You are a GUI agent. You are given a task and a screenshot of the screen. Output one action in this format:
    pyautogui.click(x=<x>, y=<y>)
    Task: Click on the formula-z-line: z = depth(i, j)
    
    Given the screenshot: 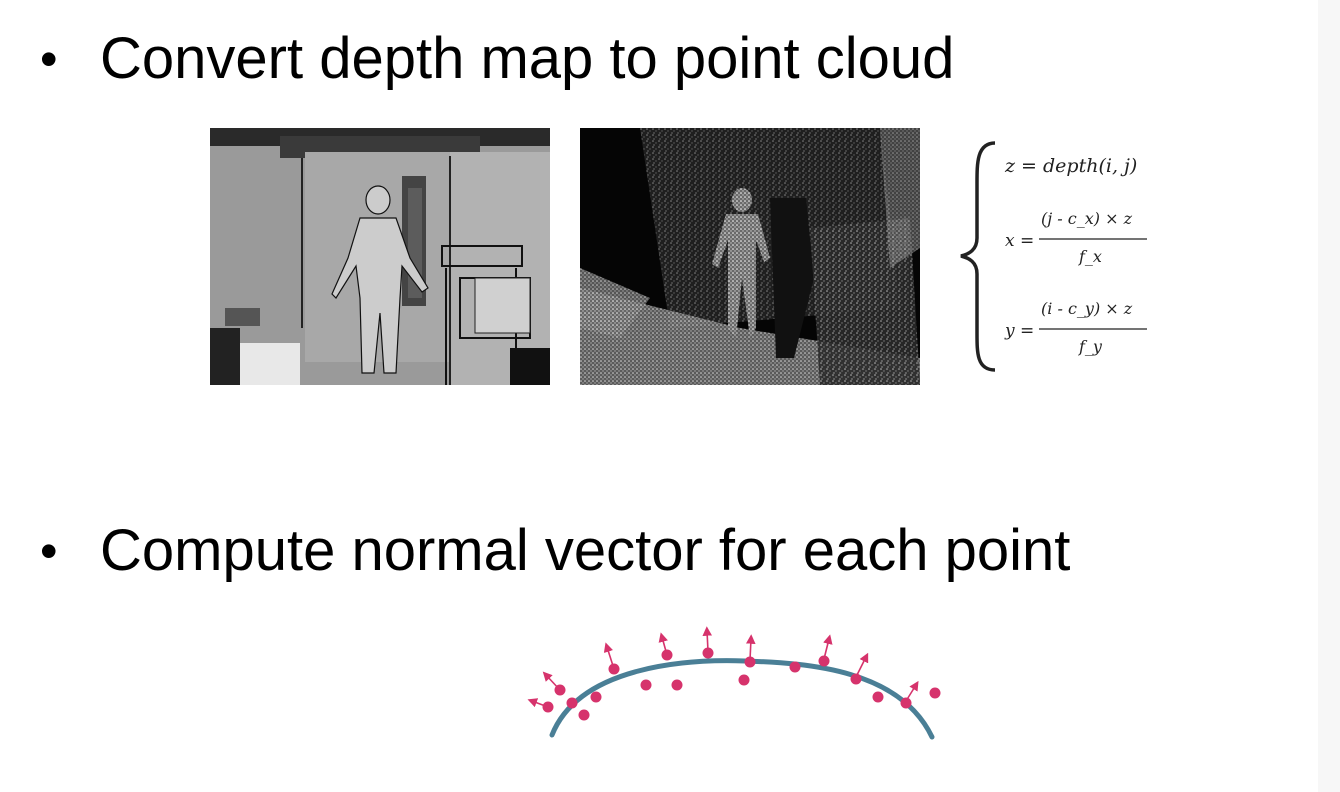 What is the action you would take?
    pyautogui.click(x=1070, y=166)
    